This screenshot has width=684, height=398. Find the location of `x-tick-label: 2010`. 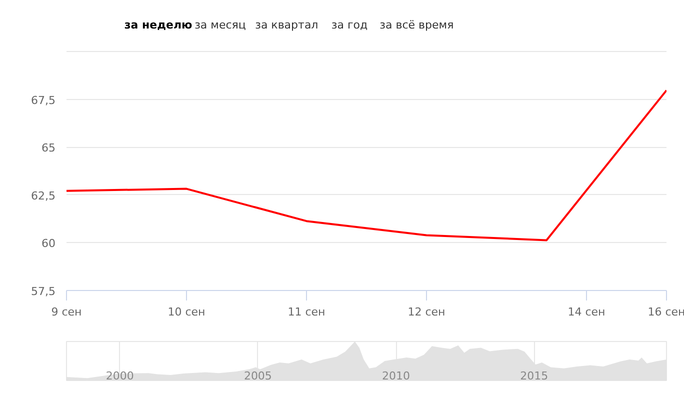

x-tick-label: 2010 is located at coordinates (396, 376).